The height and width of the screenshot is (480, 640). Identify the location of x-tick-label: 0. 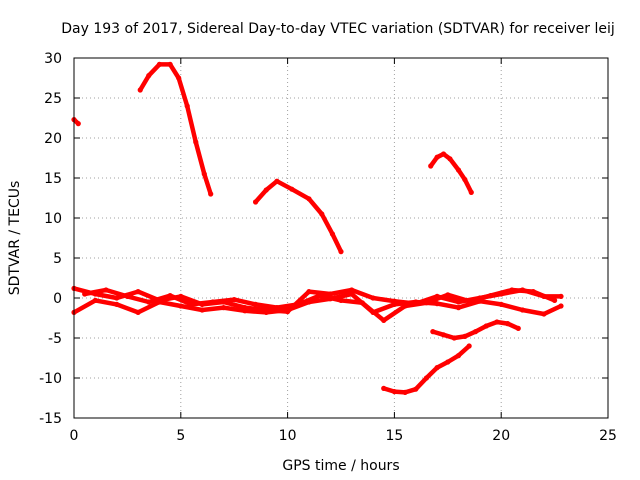
(74, 436).